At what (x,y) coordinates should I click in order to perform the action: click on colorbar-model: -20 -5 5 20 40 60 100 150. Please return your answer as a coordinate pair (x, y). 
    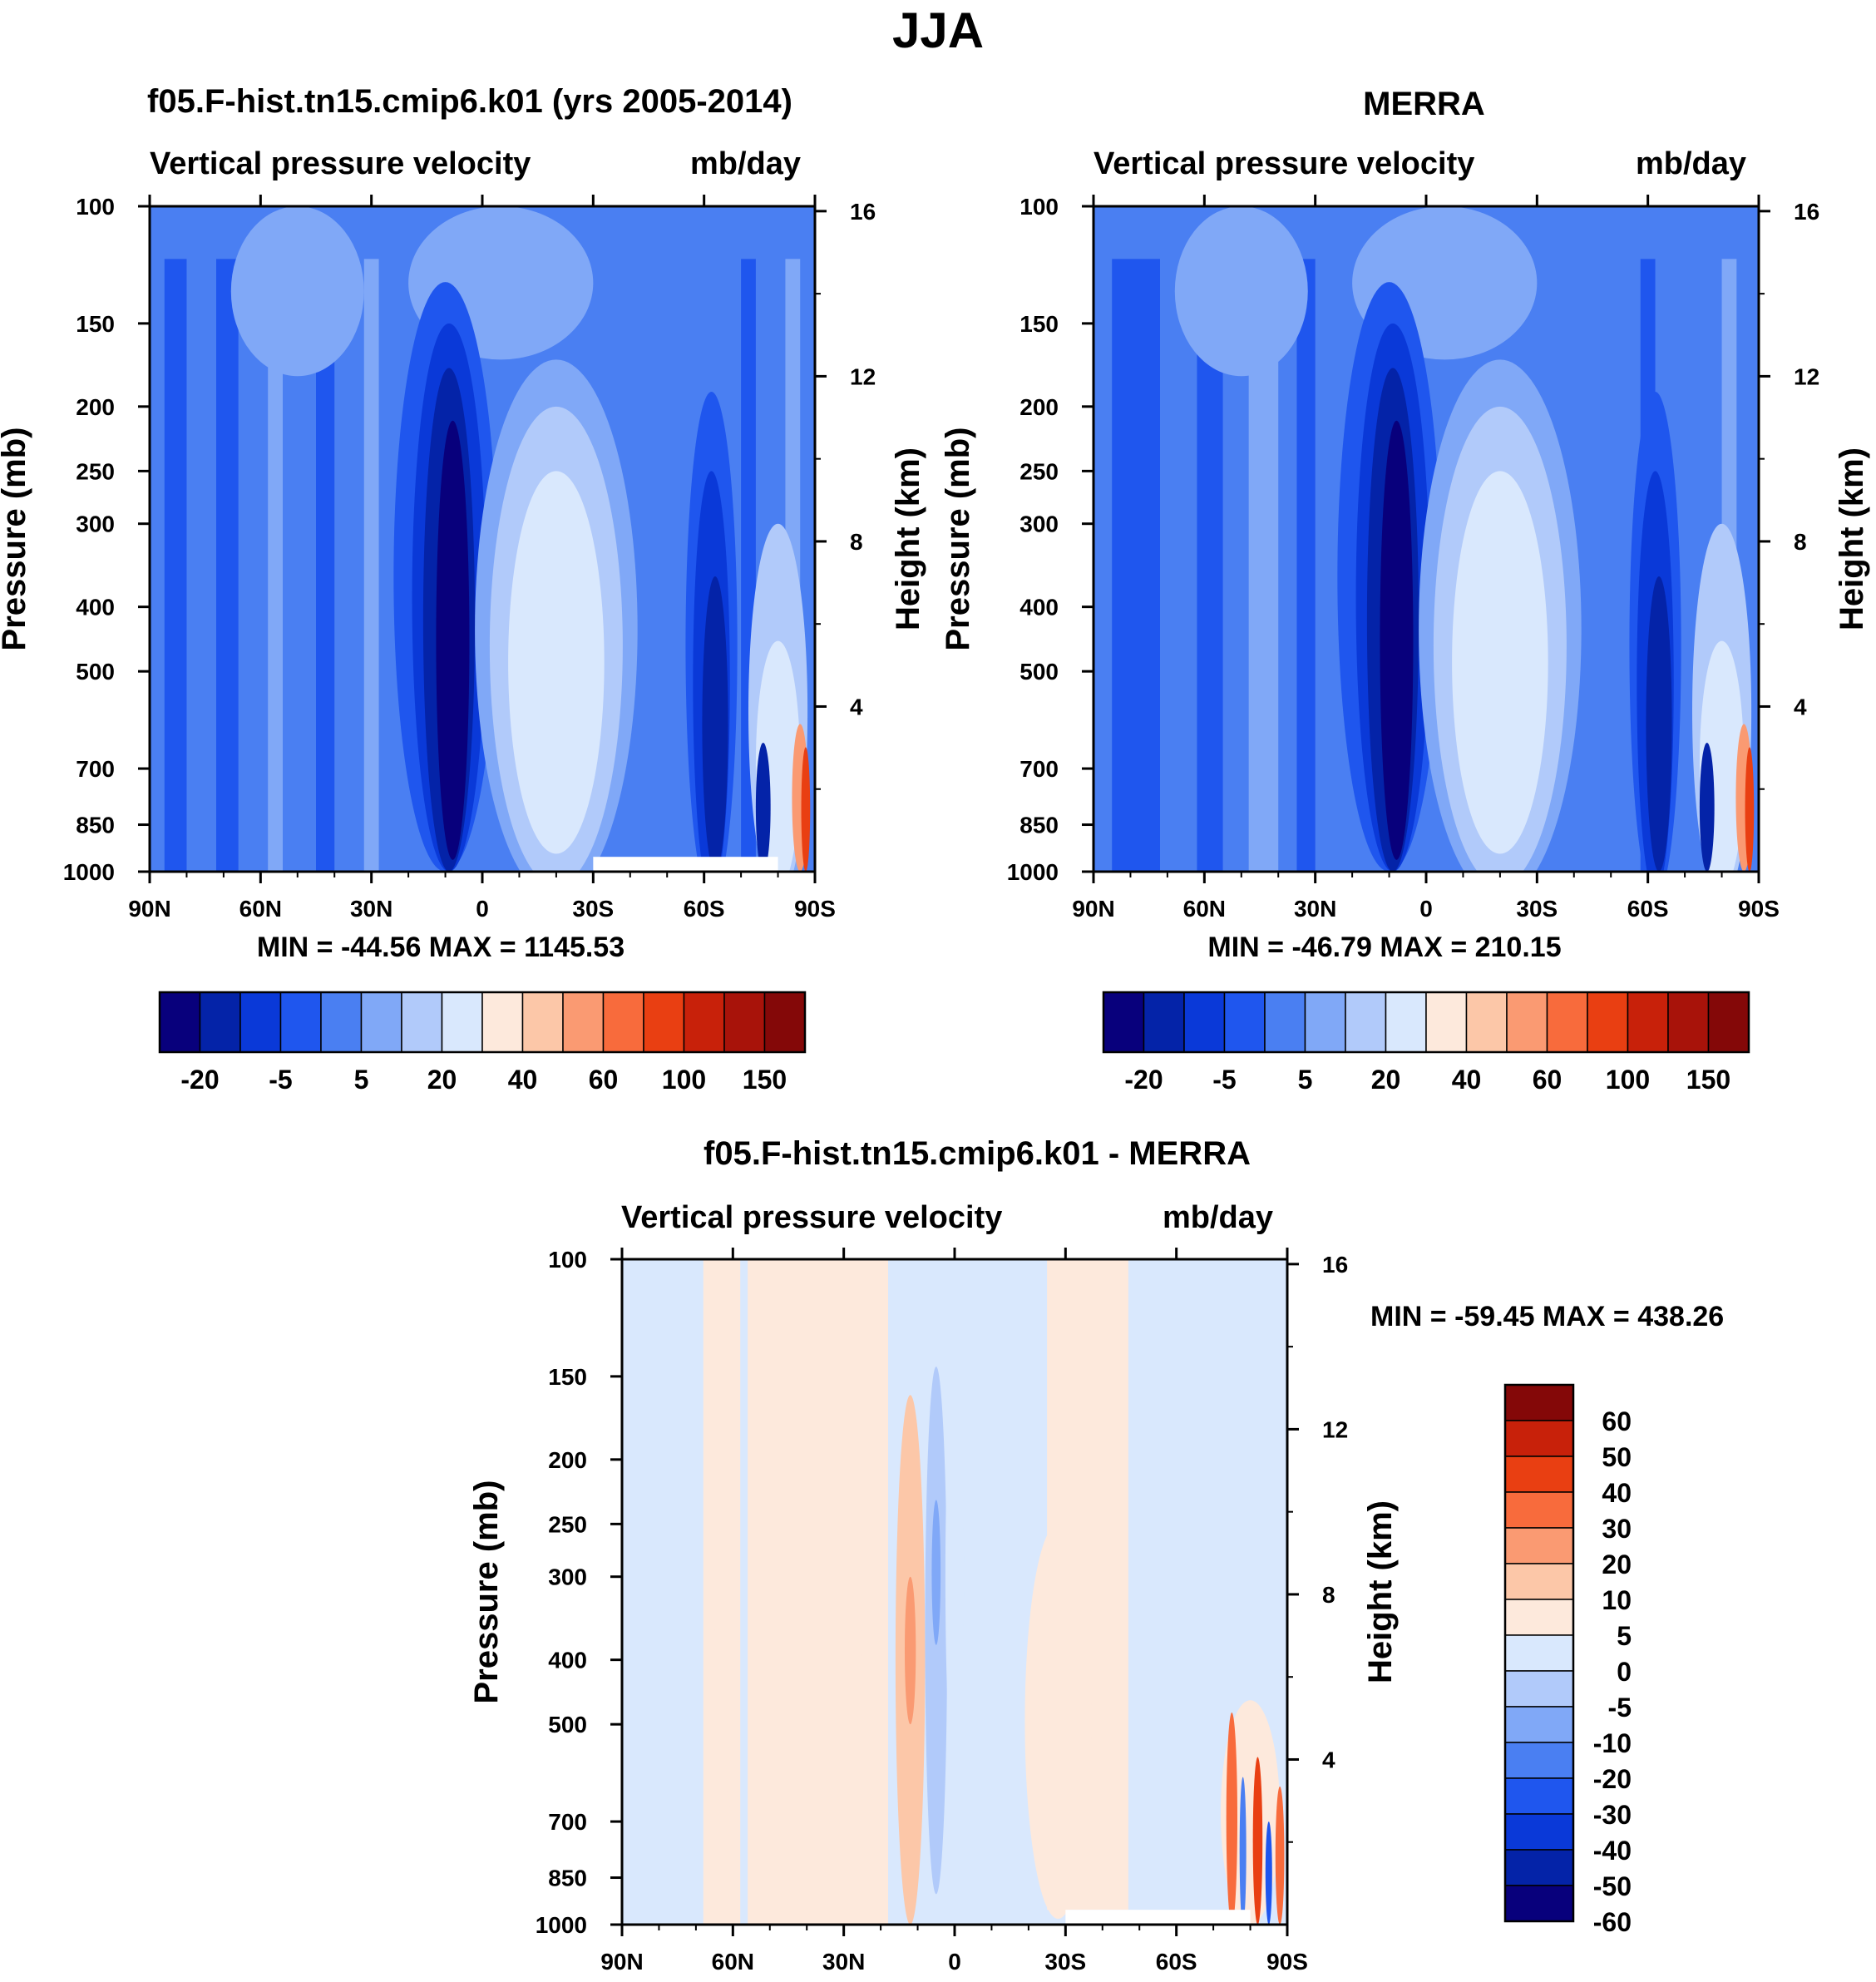
    Looking at the image, I should click on (482, 1043).